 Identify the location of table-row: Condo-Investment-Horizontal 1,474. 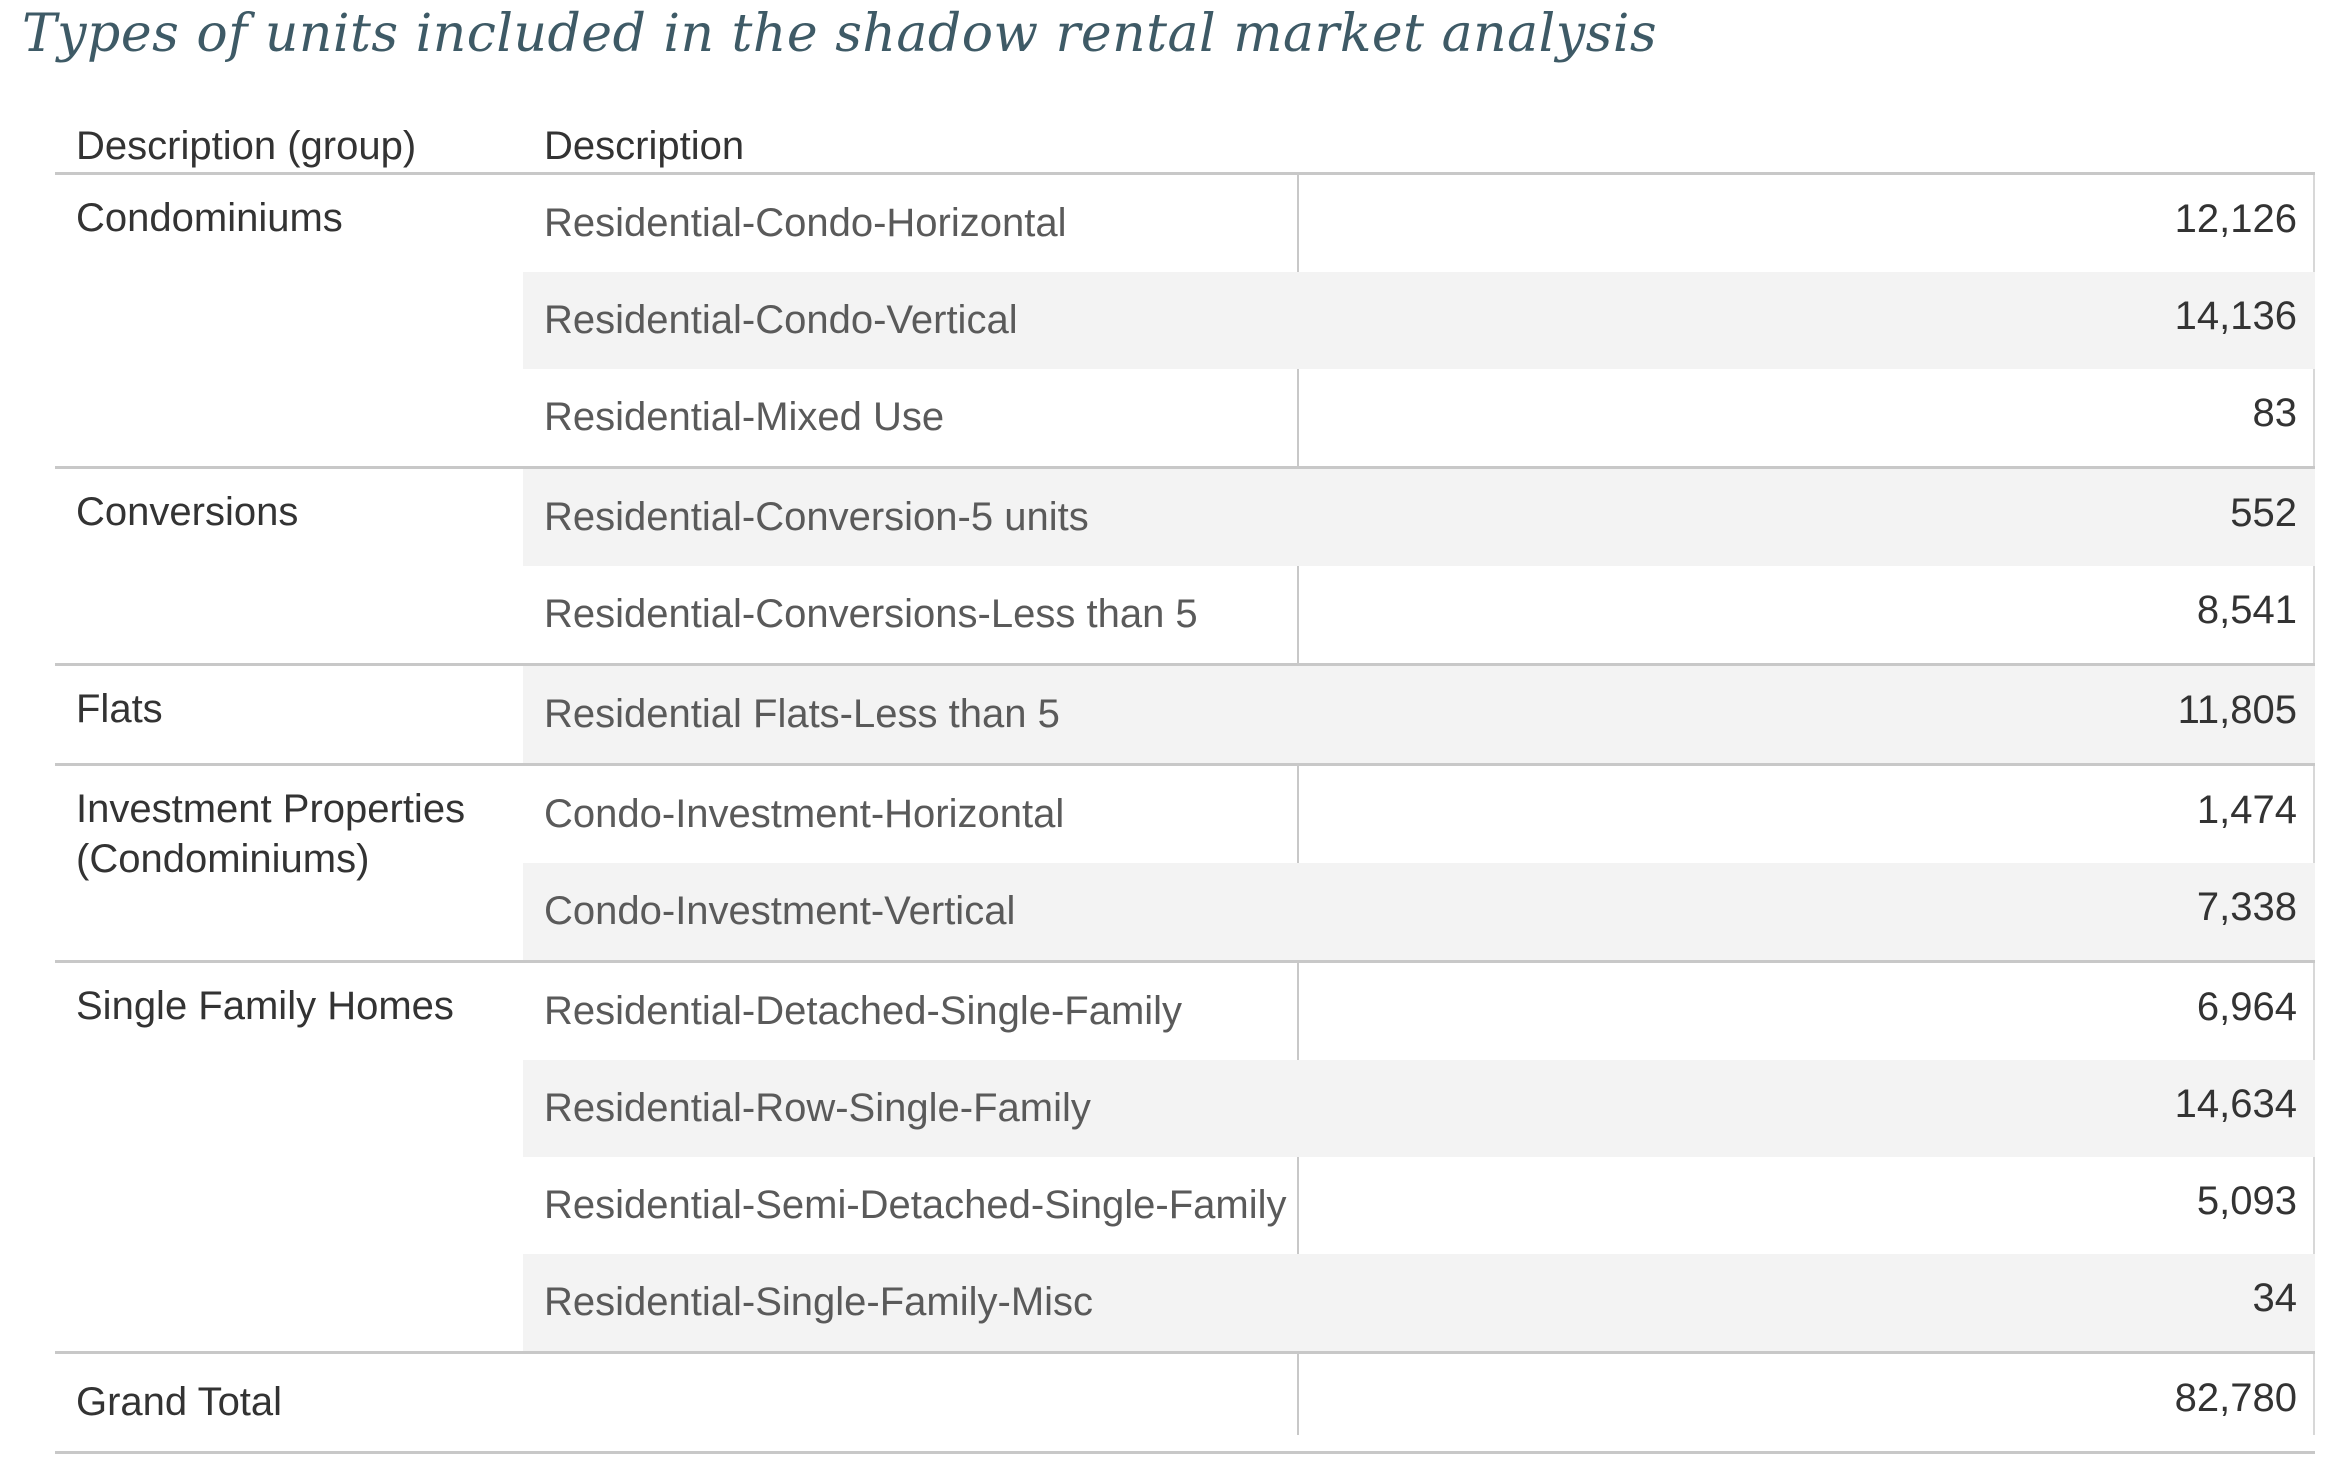
(1185, 814).